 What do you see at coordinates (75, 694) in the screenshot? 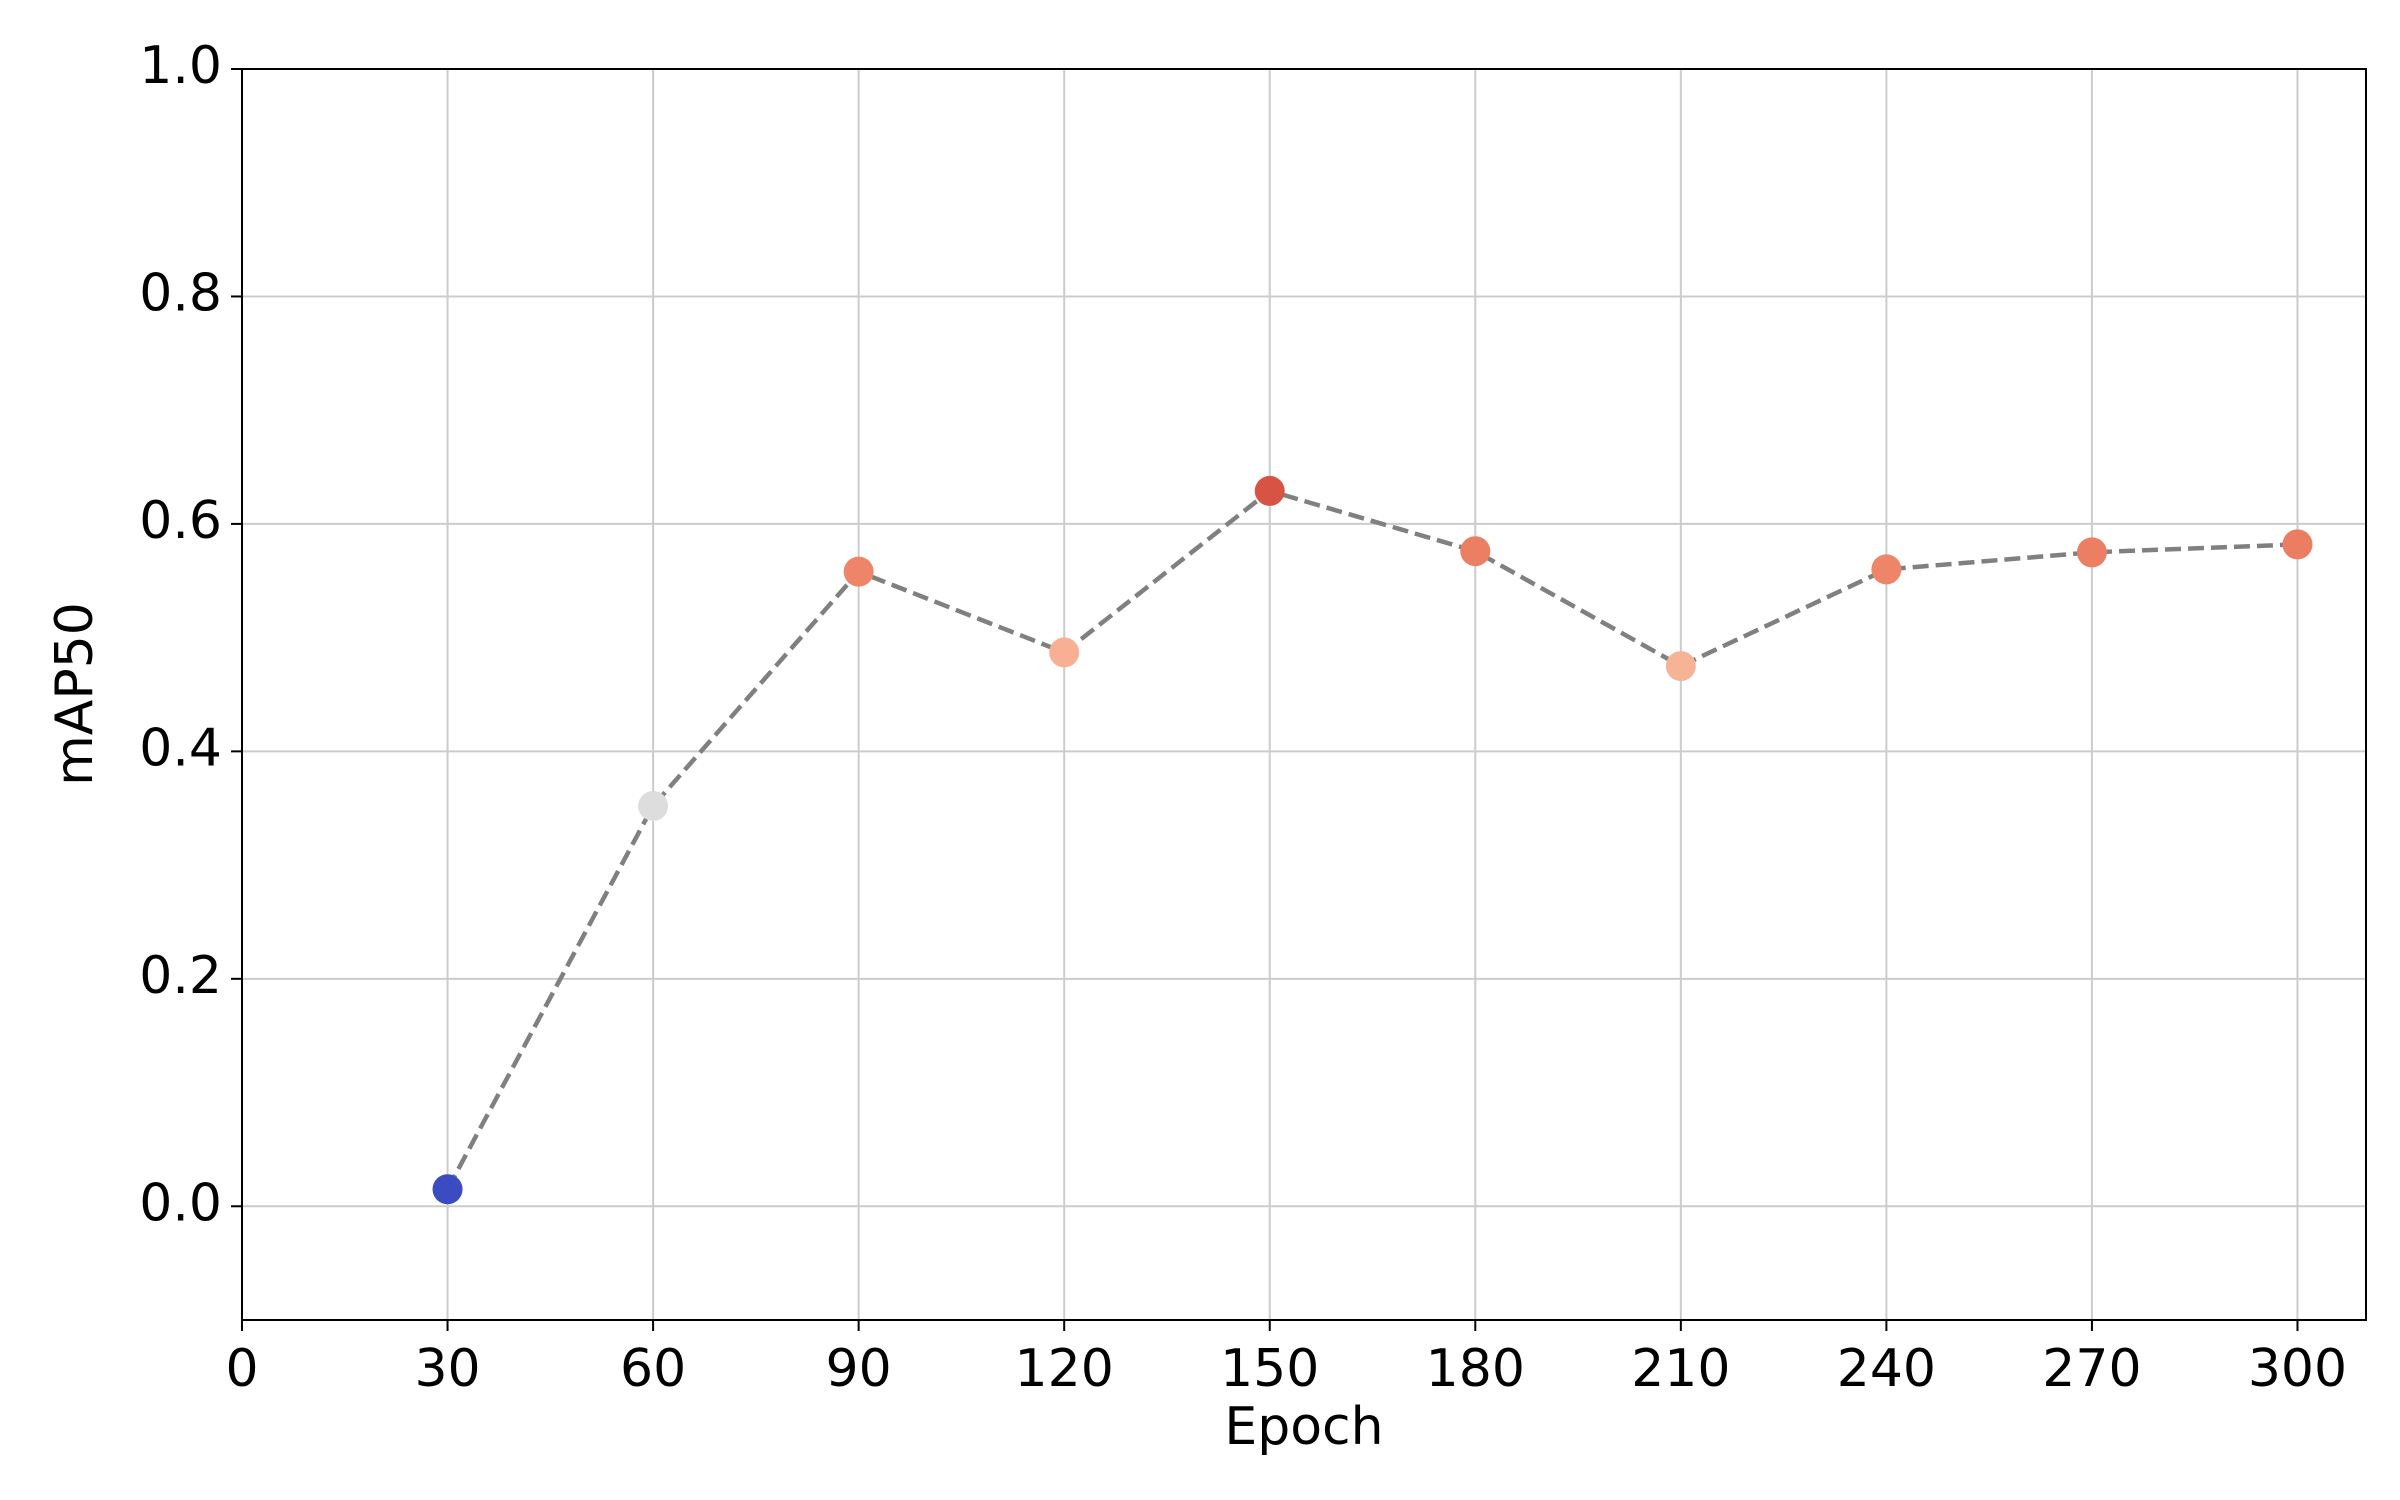
I see `y-axis-label: mAP50` at bounding box center [75, 694].